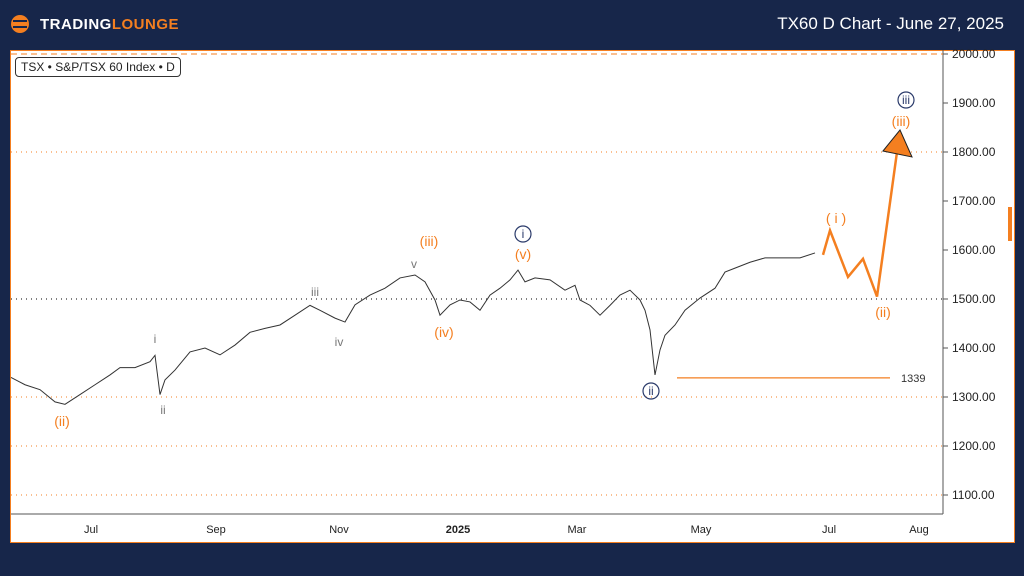 Image resolution: width=1024 pixels, height=576 pixels. What do you see at coordinates (974, 152) in the screenshot?
I see `y-tick-label: 1800.00` at bounding box center [974, 152].